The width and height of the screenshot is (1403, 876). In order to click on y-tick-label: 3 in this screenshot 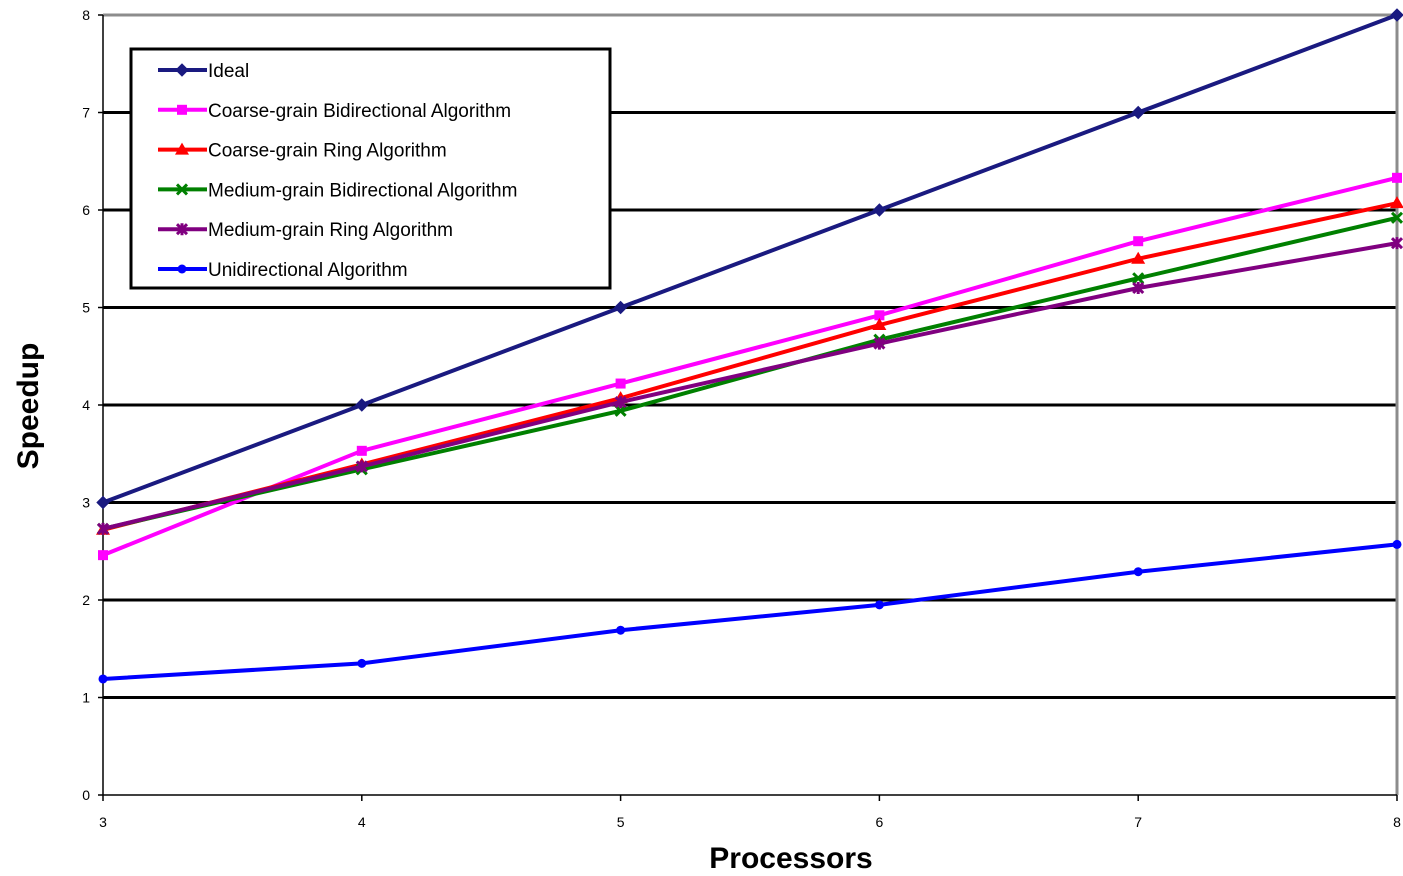, I will do `click(86, 503)`.